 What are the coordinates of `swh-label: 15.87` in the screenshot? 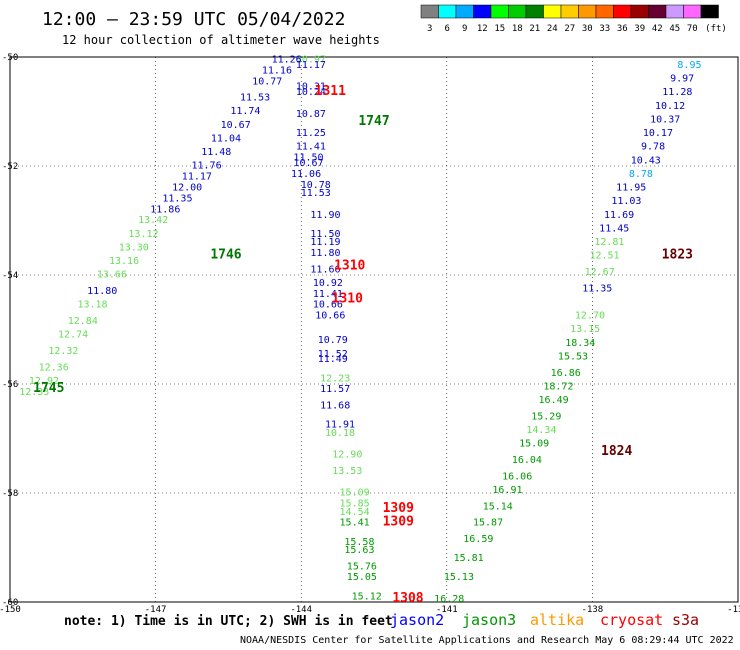 It's located at (488, 523).